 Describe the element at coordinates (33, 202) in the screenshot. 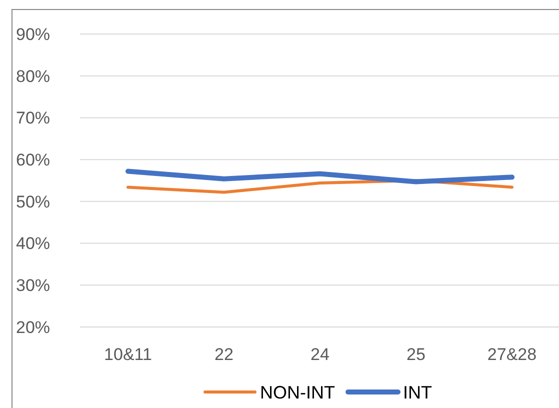

I see `y-tick-label: 50%` at that location.